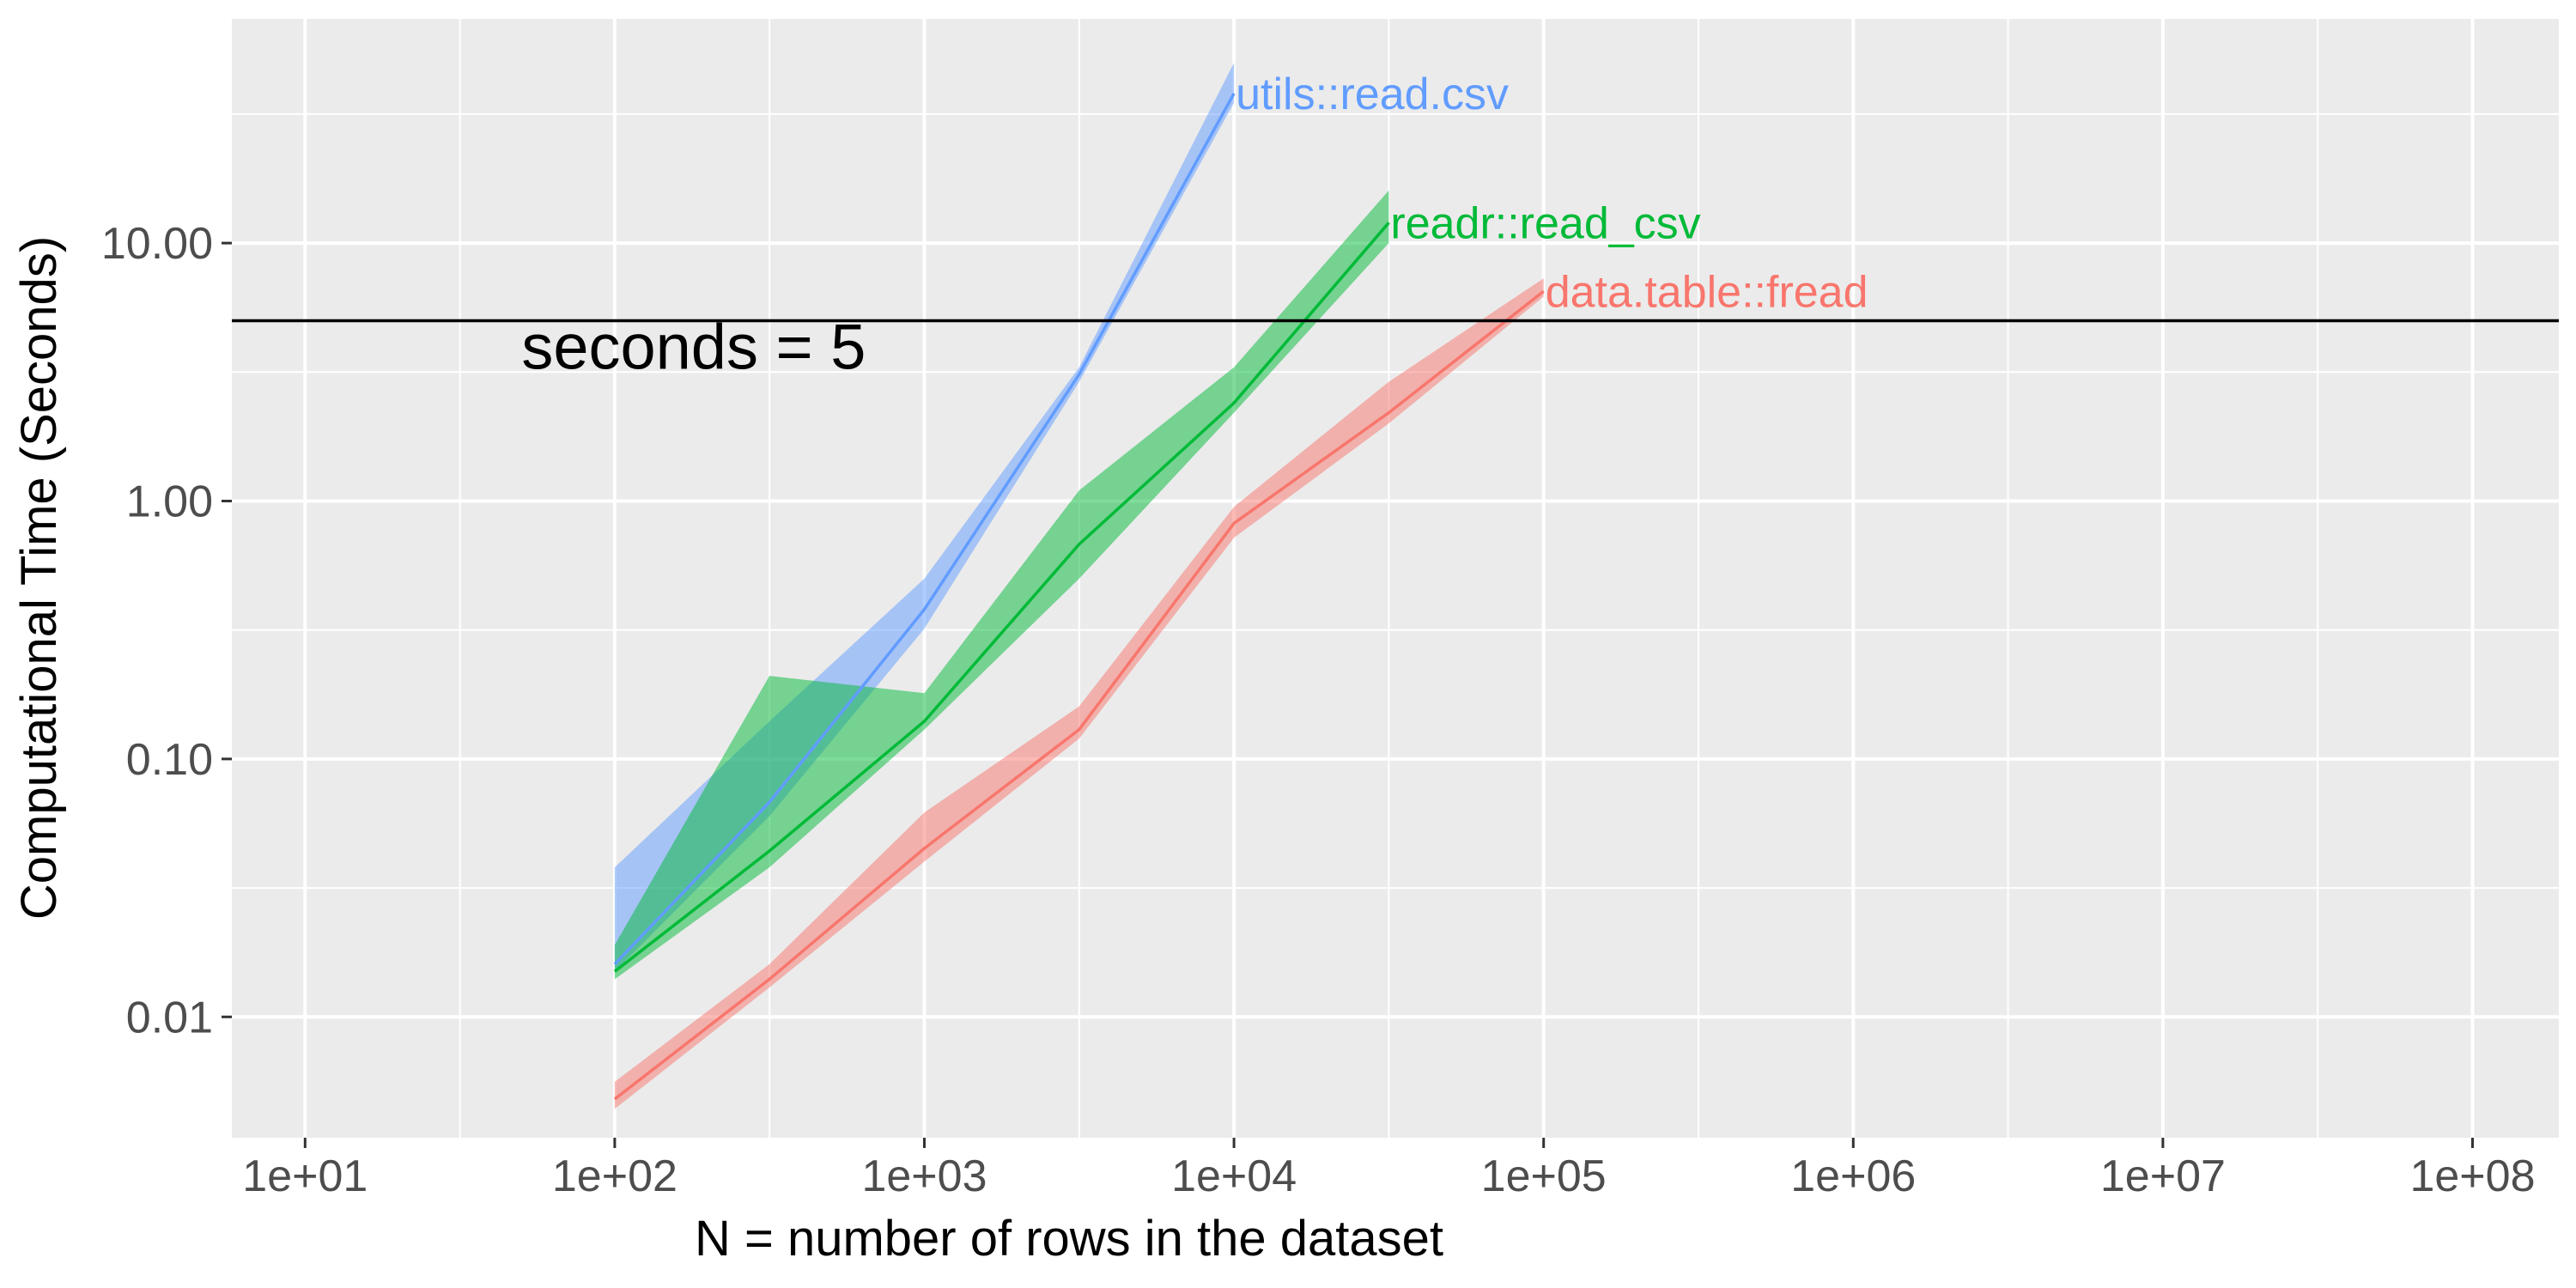  Describe the element at coordinates (2163, 1176) in the screenshot. I see `x-tick-label: 1e+07` at that location.